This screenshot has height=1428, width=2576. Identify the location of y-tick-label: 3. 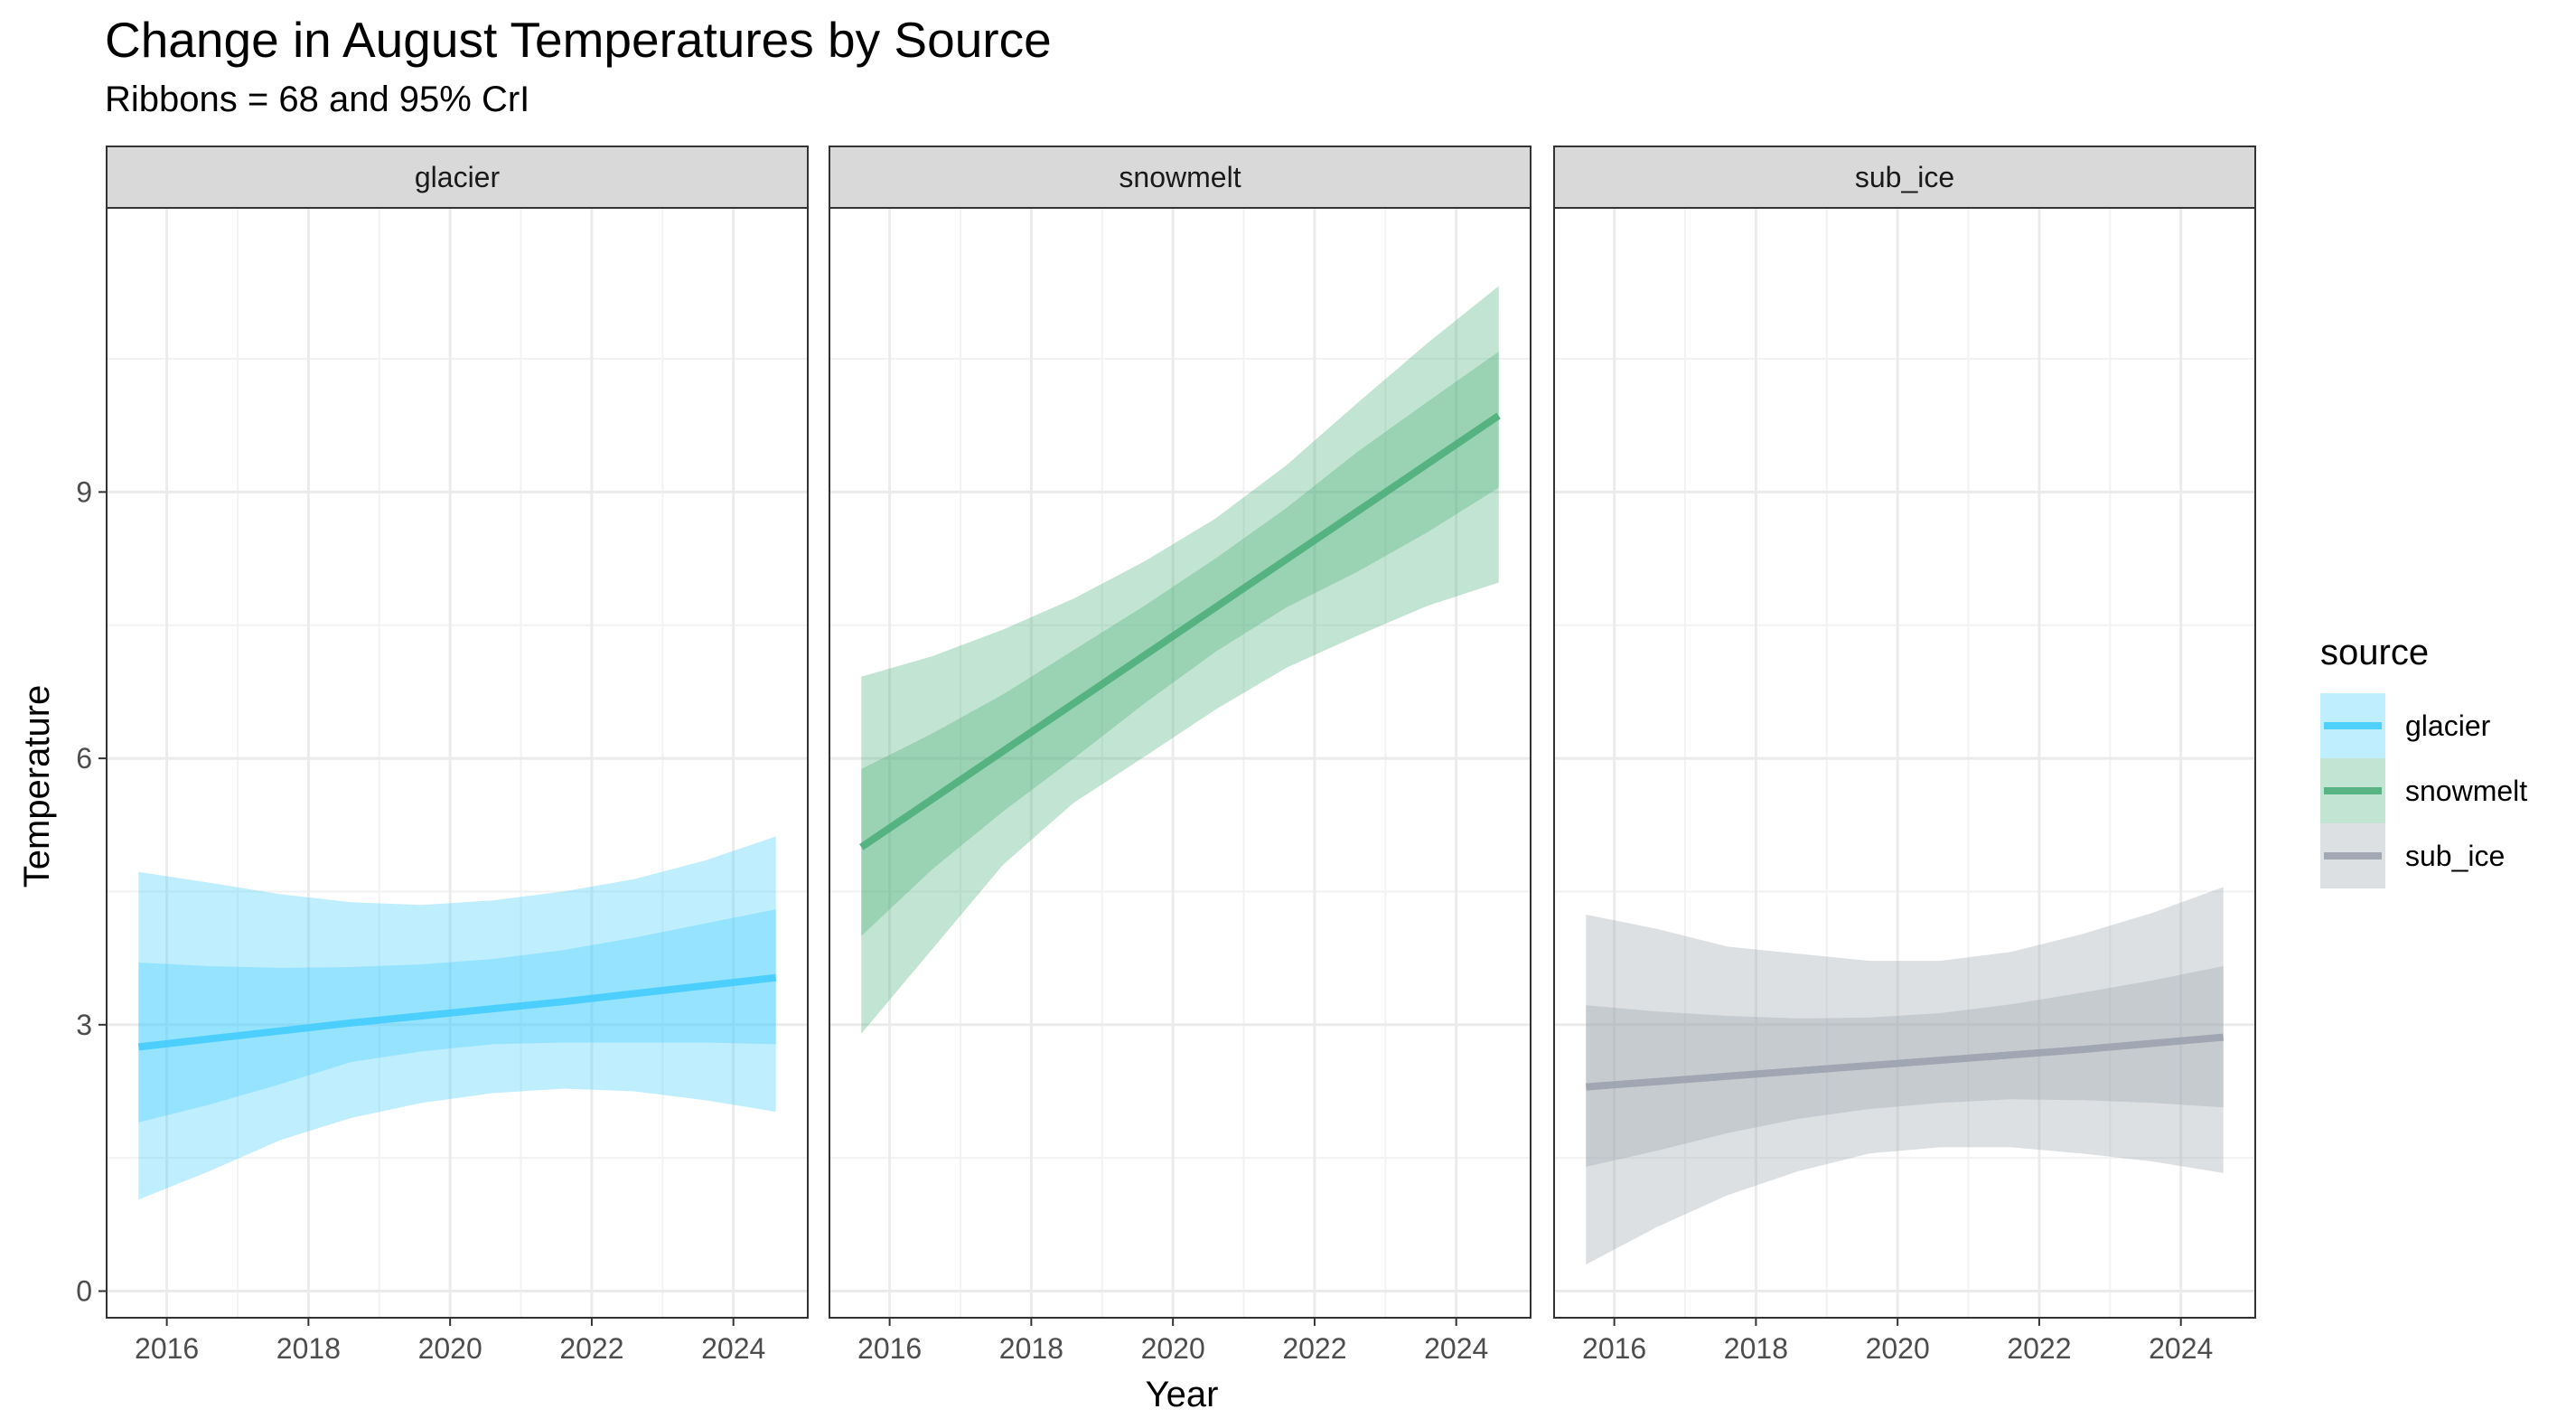
(84, 1025).